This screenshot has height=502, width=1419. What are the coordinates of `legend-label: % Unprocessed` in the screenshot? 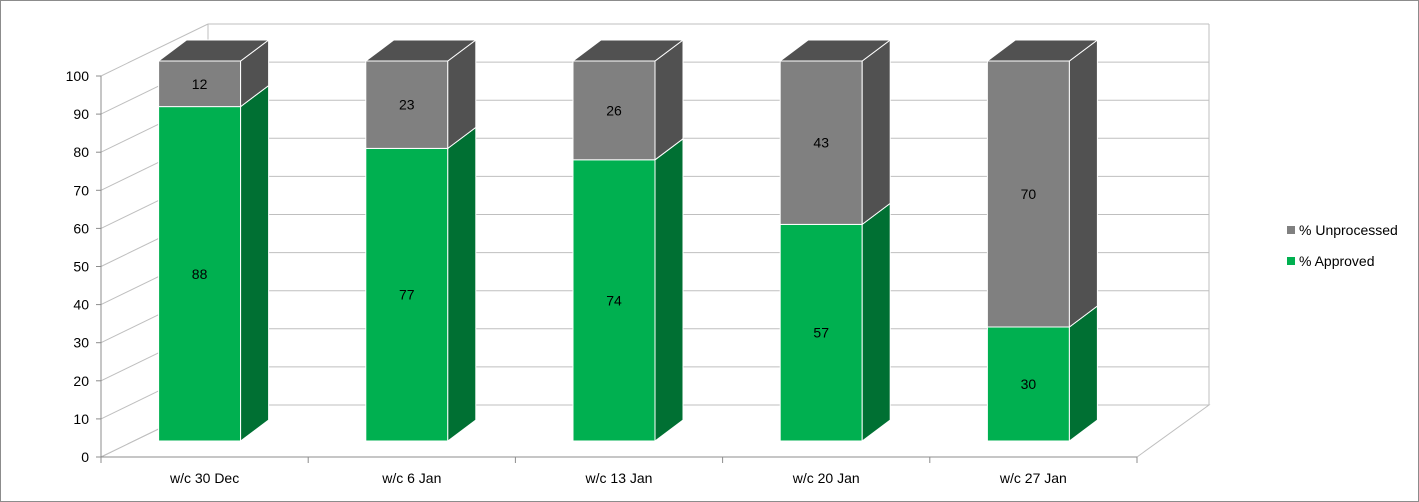 It's located at (1348, 230).